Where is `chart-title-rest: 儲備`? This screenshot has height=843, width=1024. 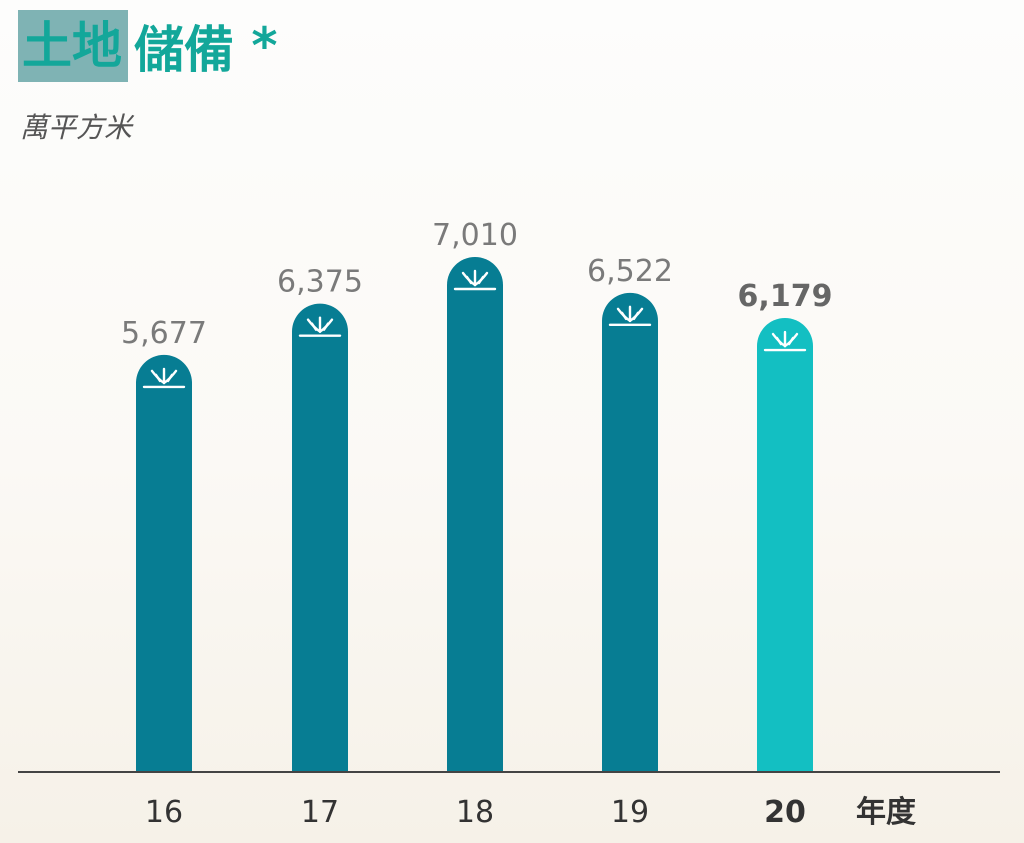 chart-title-rest: 儲備 is located at coordinates (184, 50).